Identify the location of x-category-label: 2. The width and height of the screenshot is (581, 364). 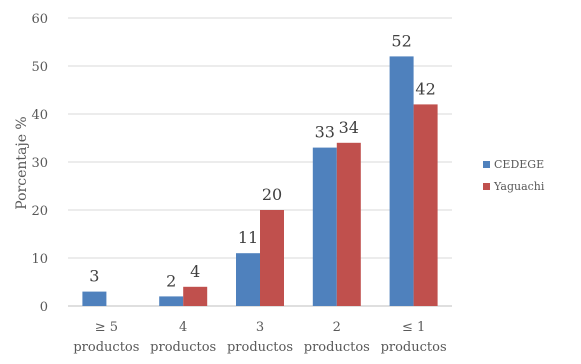
(337, 327).